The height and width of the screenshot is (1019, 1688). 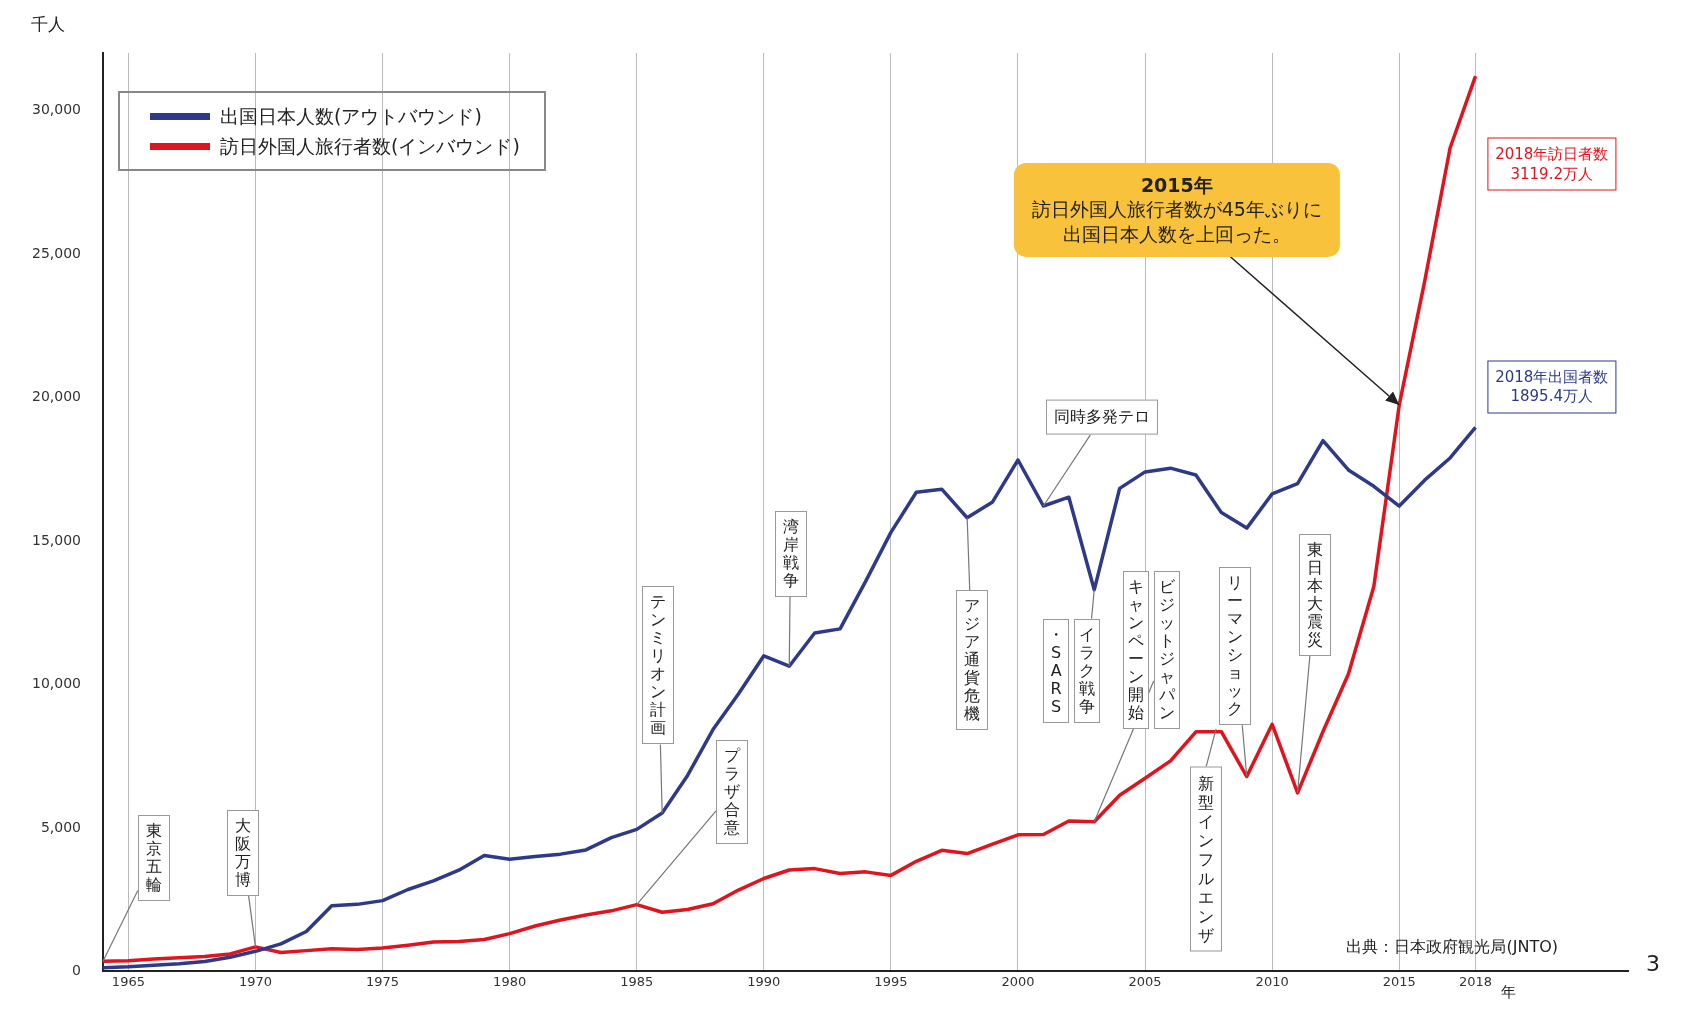 I want to click on annotation: プラザ合意, so click(x=732, y=792).